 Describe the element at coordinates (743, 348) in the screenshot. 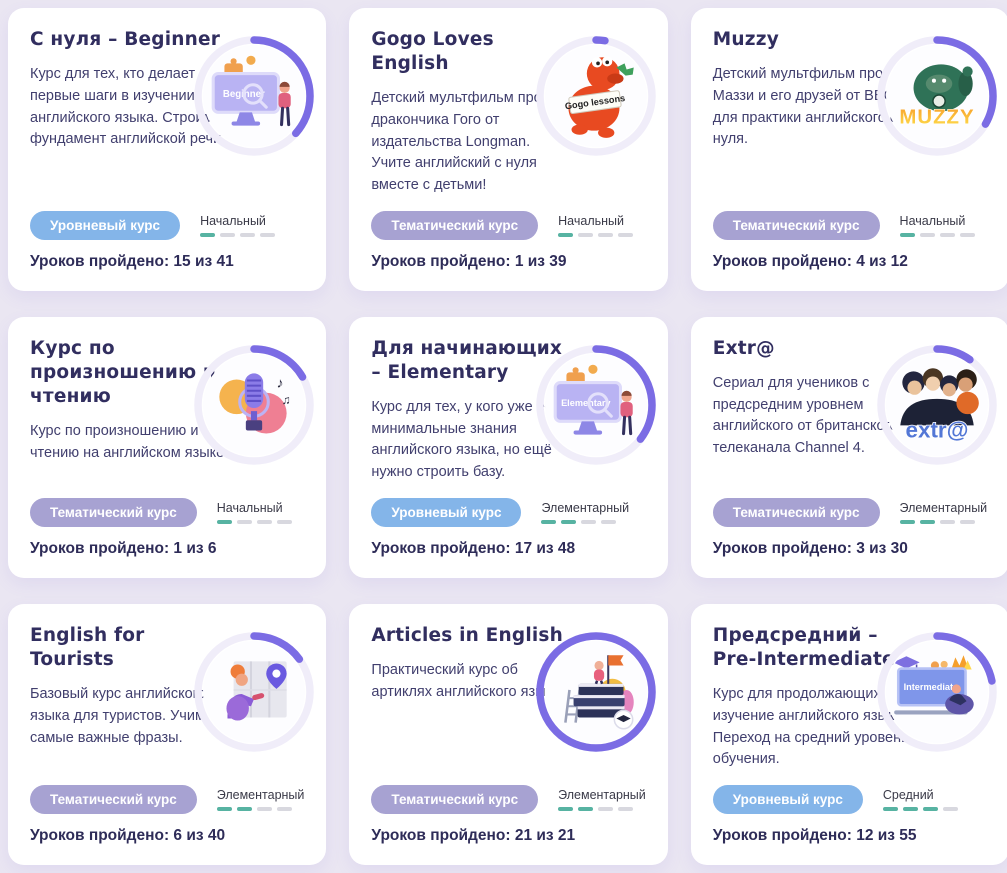

I see `course-title: Extr@` at that location.